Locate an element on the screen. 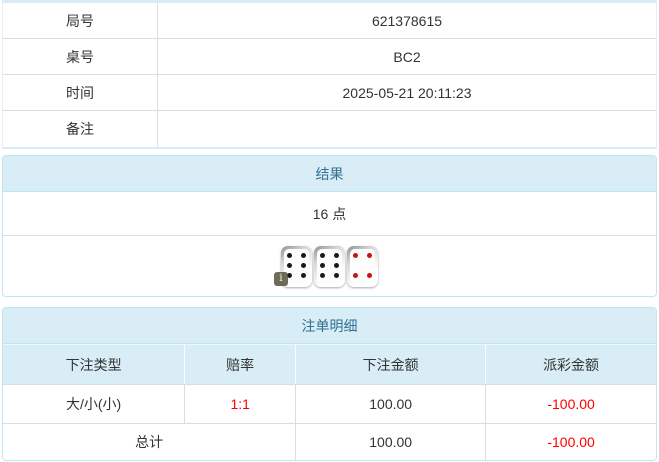 This screenshot has height=462, width=659. remark-value is located at coordinates (407, 129).